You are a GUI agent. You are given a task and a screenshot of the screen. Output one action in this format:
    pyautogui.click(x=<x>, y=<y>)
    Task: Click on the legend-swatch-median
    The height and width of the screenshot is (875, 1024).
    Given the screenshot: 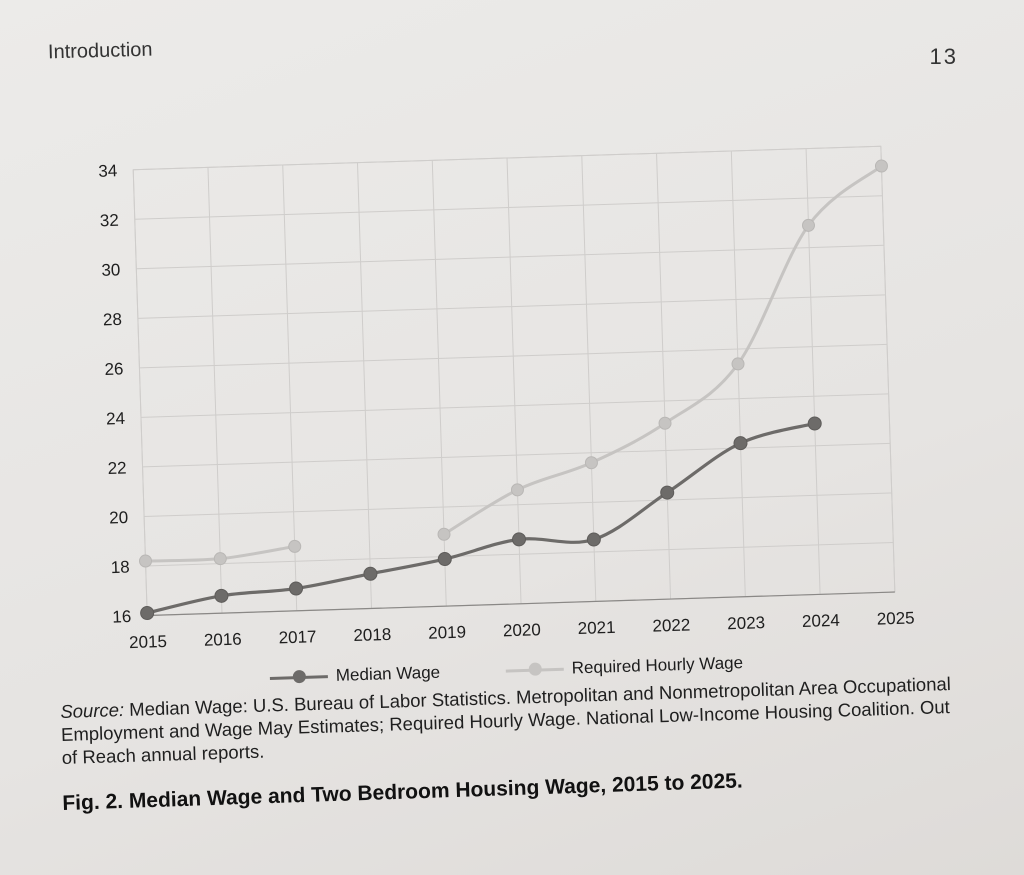 What is the action you would take?
    pyautogui.click(x=298, y=677)
    